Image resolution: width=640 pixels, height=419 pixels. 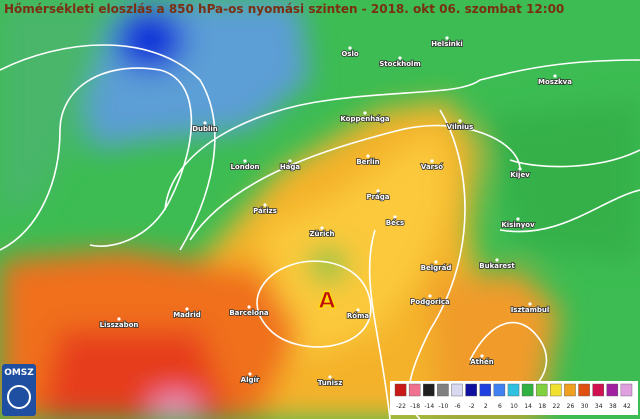 I want to click on legend-tick: 22, so click(x=557, y=406).